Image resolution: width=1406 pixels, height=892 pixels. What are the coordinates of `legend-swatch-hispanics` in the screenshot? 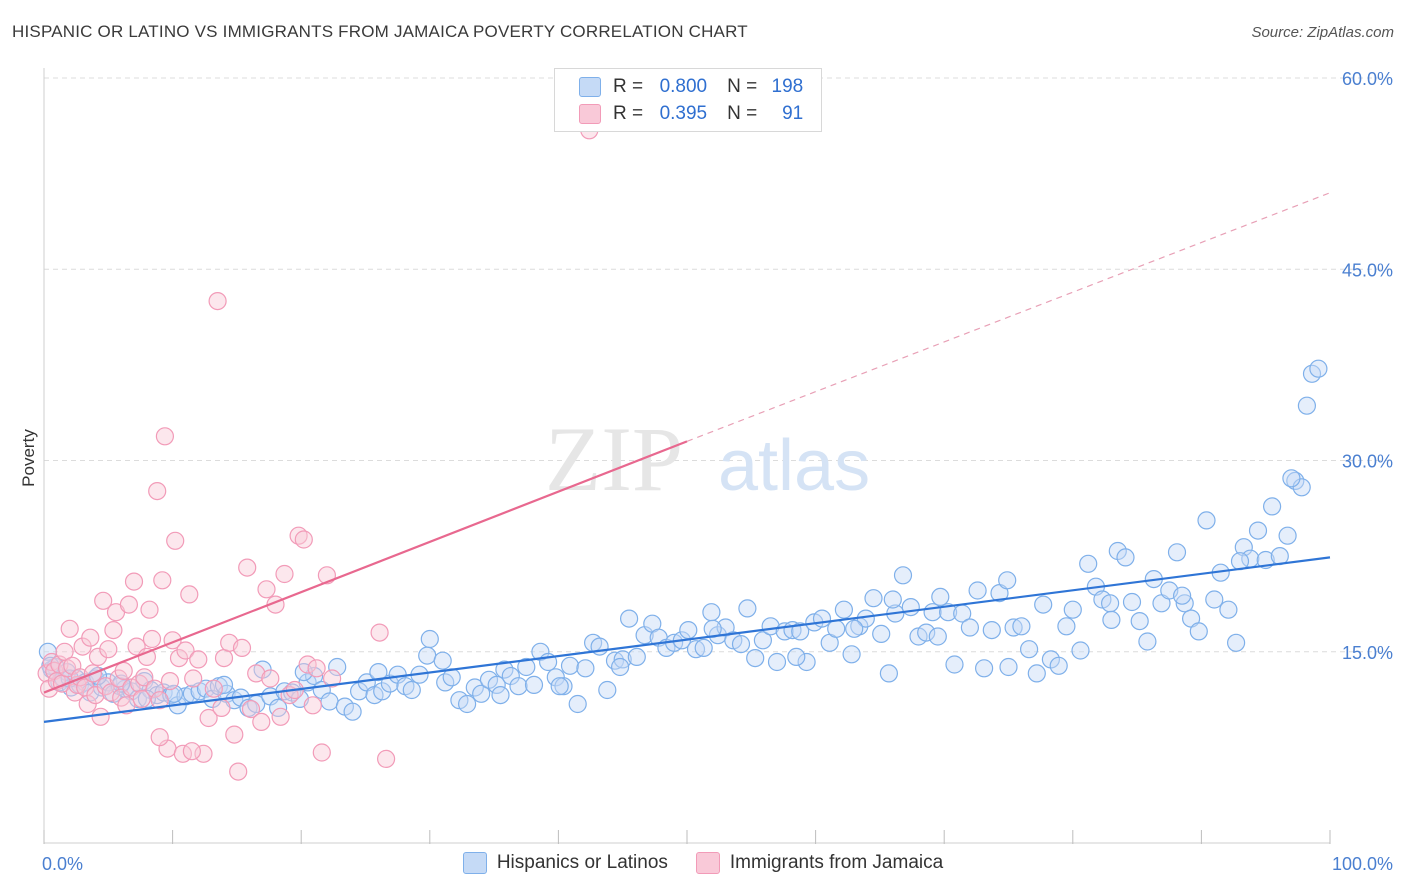 It's located at (590, 87).